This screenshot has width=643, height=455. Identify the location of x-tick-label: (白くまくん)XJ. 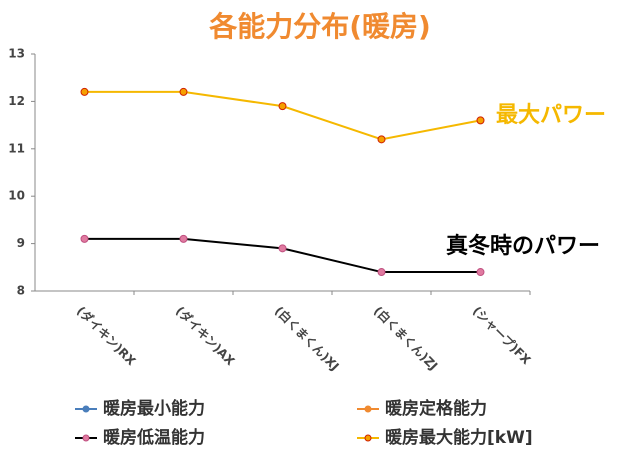
(307, 338).